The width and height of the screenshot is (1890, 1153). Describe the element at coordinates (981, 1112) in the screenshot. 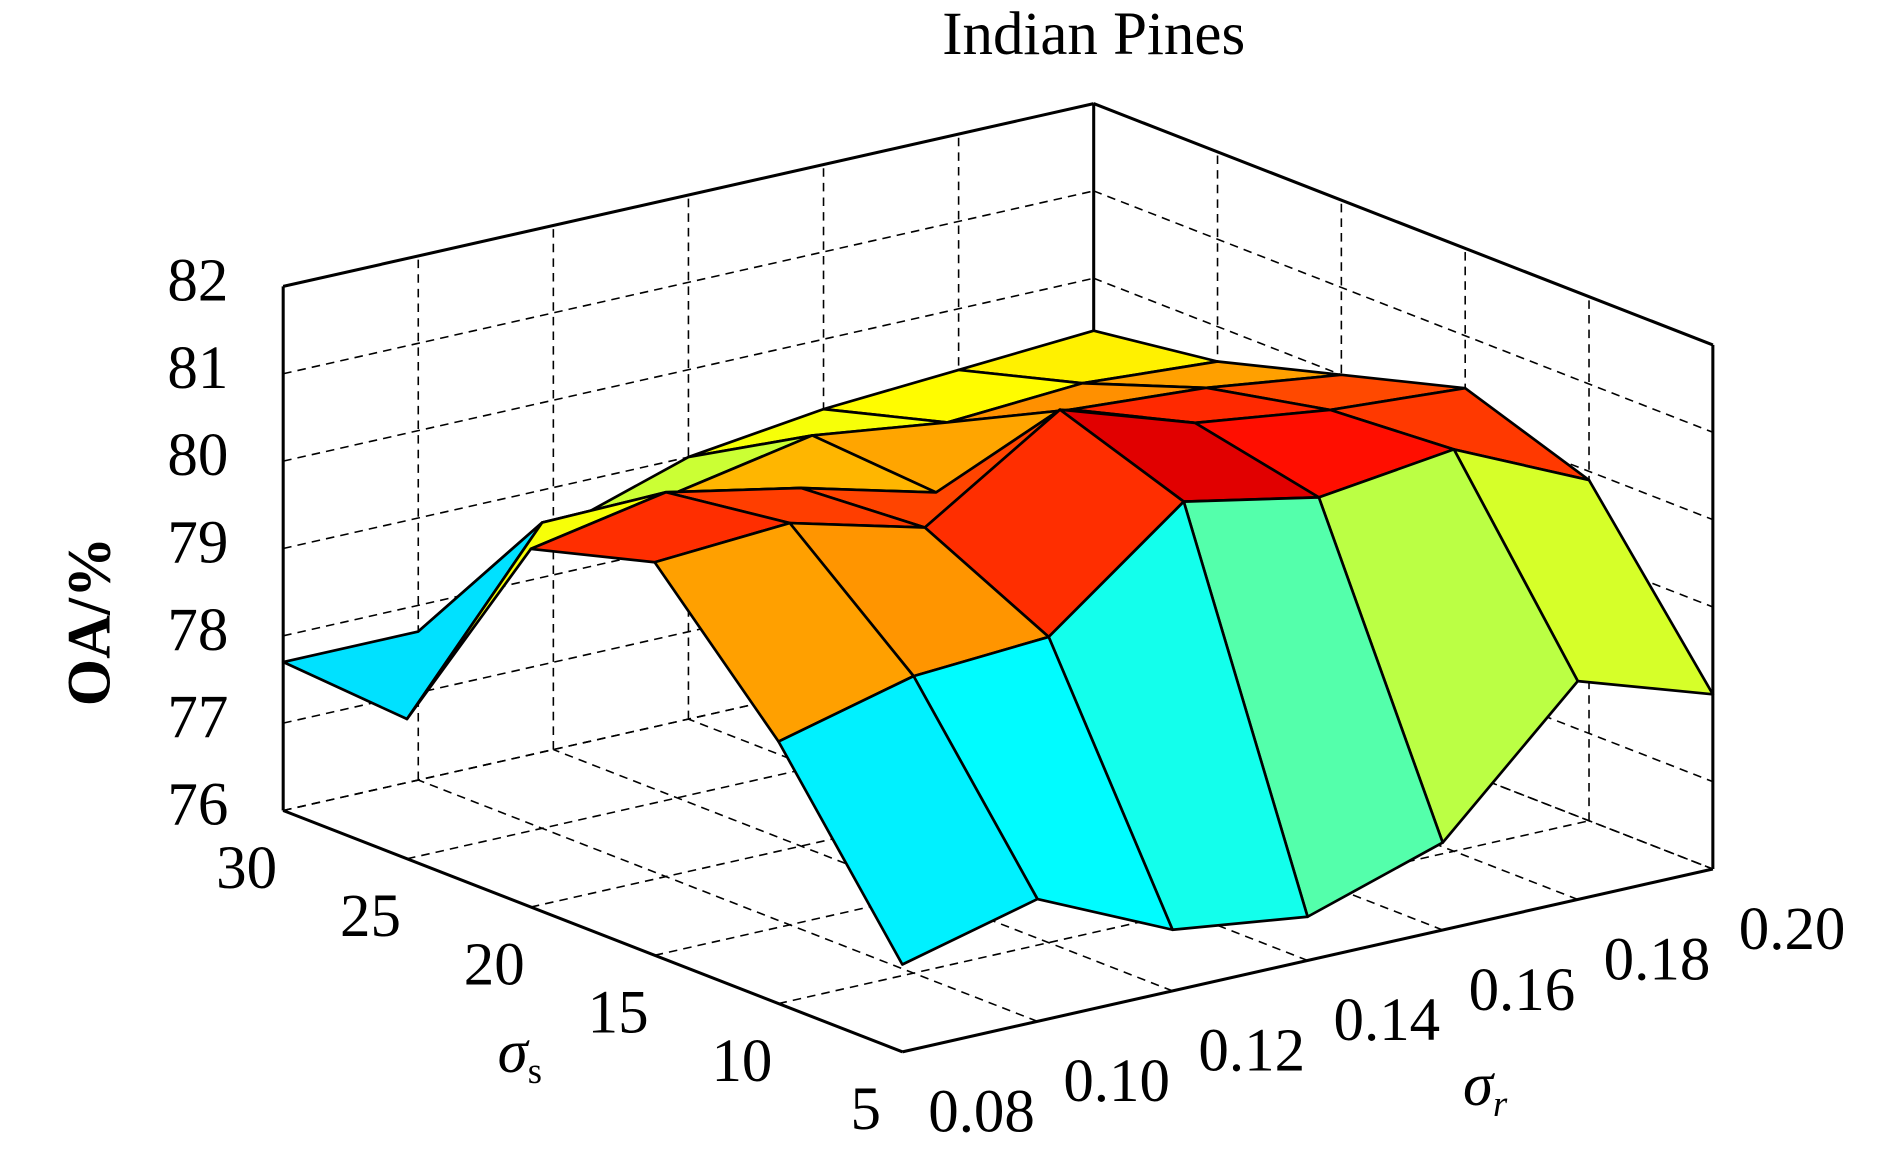

I see `x-tick-label: 0.08` at that location.